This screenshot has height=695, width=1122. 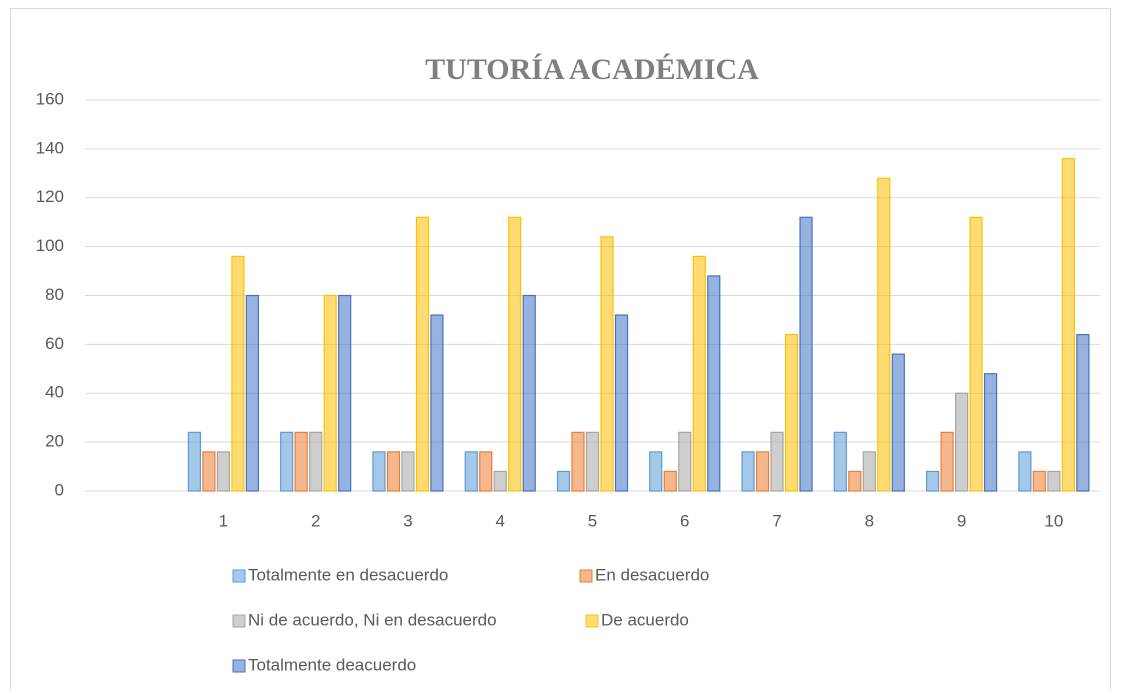 I want to click on legend-label: Totalmente deacuerdo, so click(x=332, y=664).